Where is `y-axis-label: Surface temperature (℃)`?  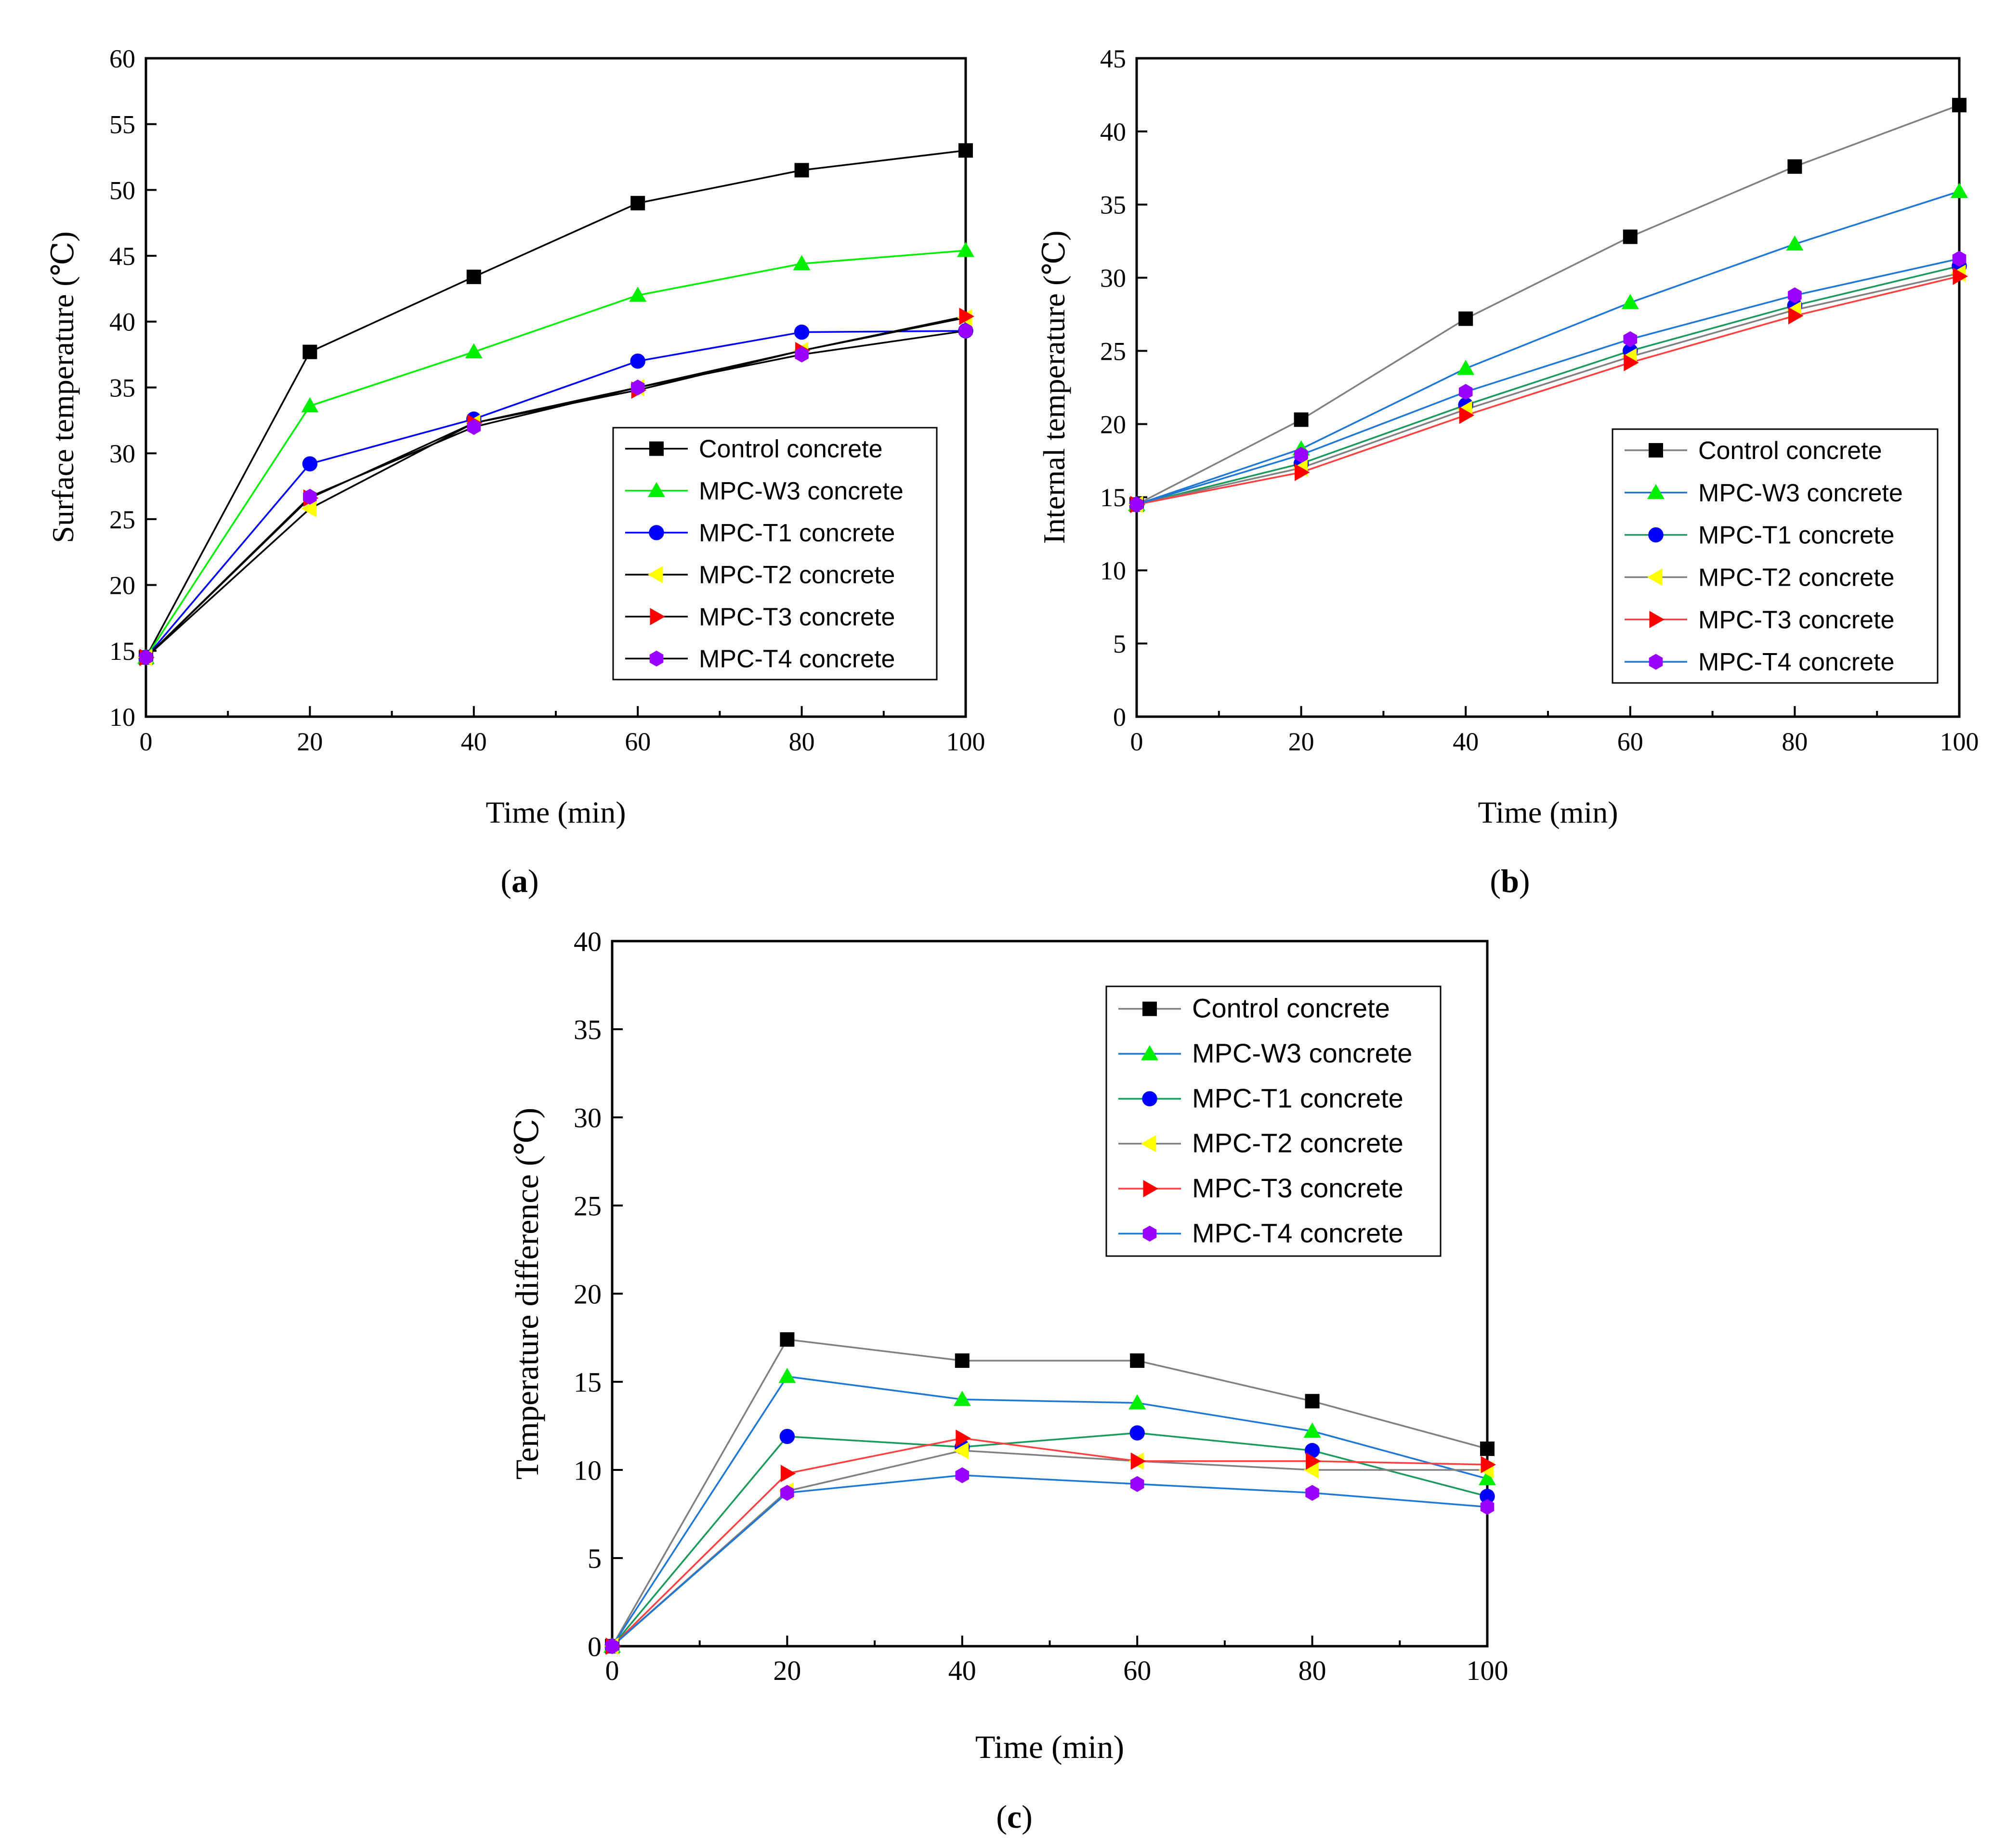 y-axis-label: Surface temperature (℃) is located at coordinates (63, 387).